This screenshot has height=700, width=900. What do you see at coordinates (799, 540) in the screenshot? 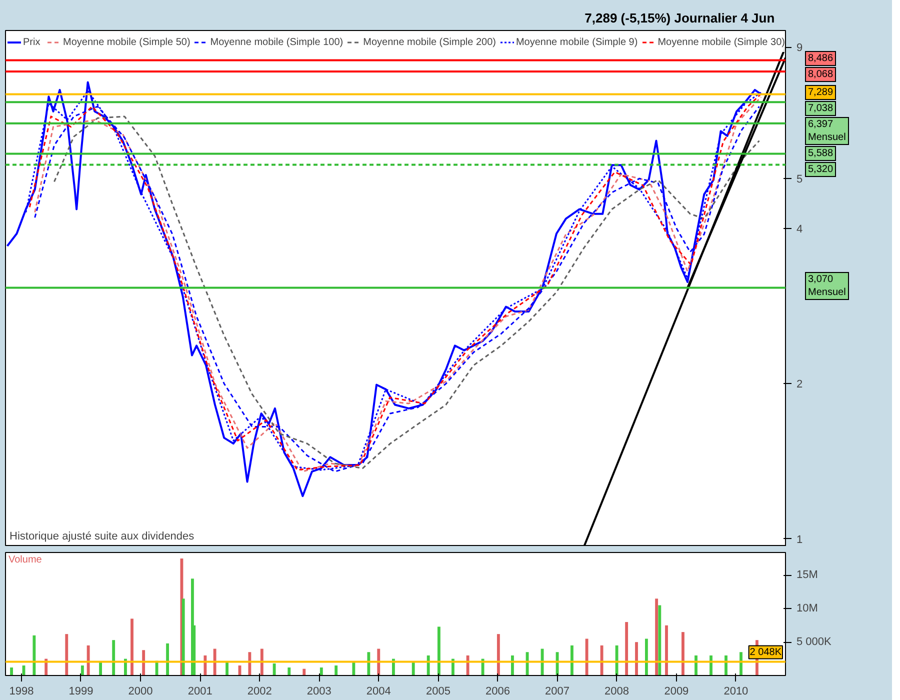
I see `y-tick-label: 1` at bounding box center [799, 540].